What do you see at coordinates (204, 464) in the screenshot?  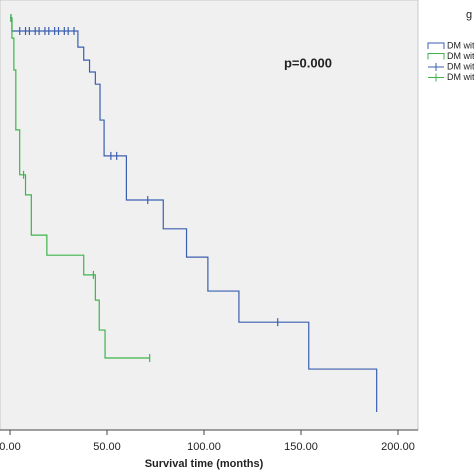 I see `x-axis-label: Survival time (months)` at bounding box center [204, 464].